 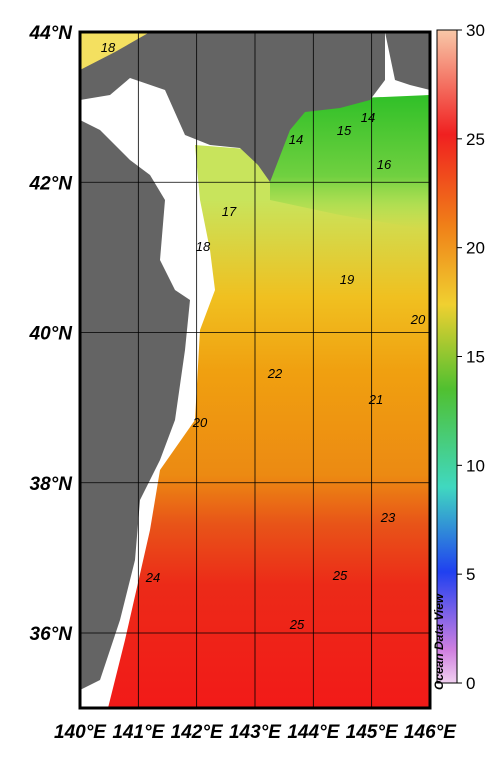 What do you see at coordinates (372, 732) in the screenshot?
I see `lon-label: 145°E` at bounding box center [372, 732].